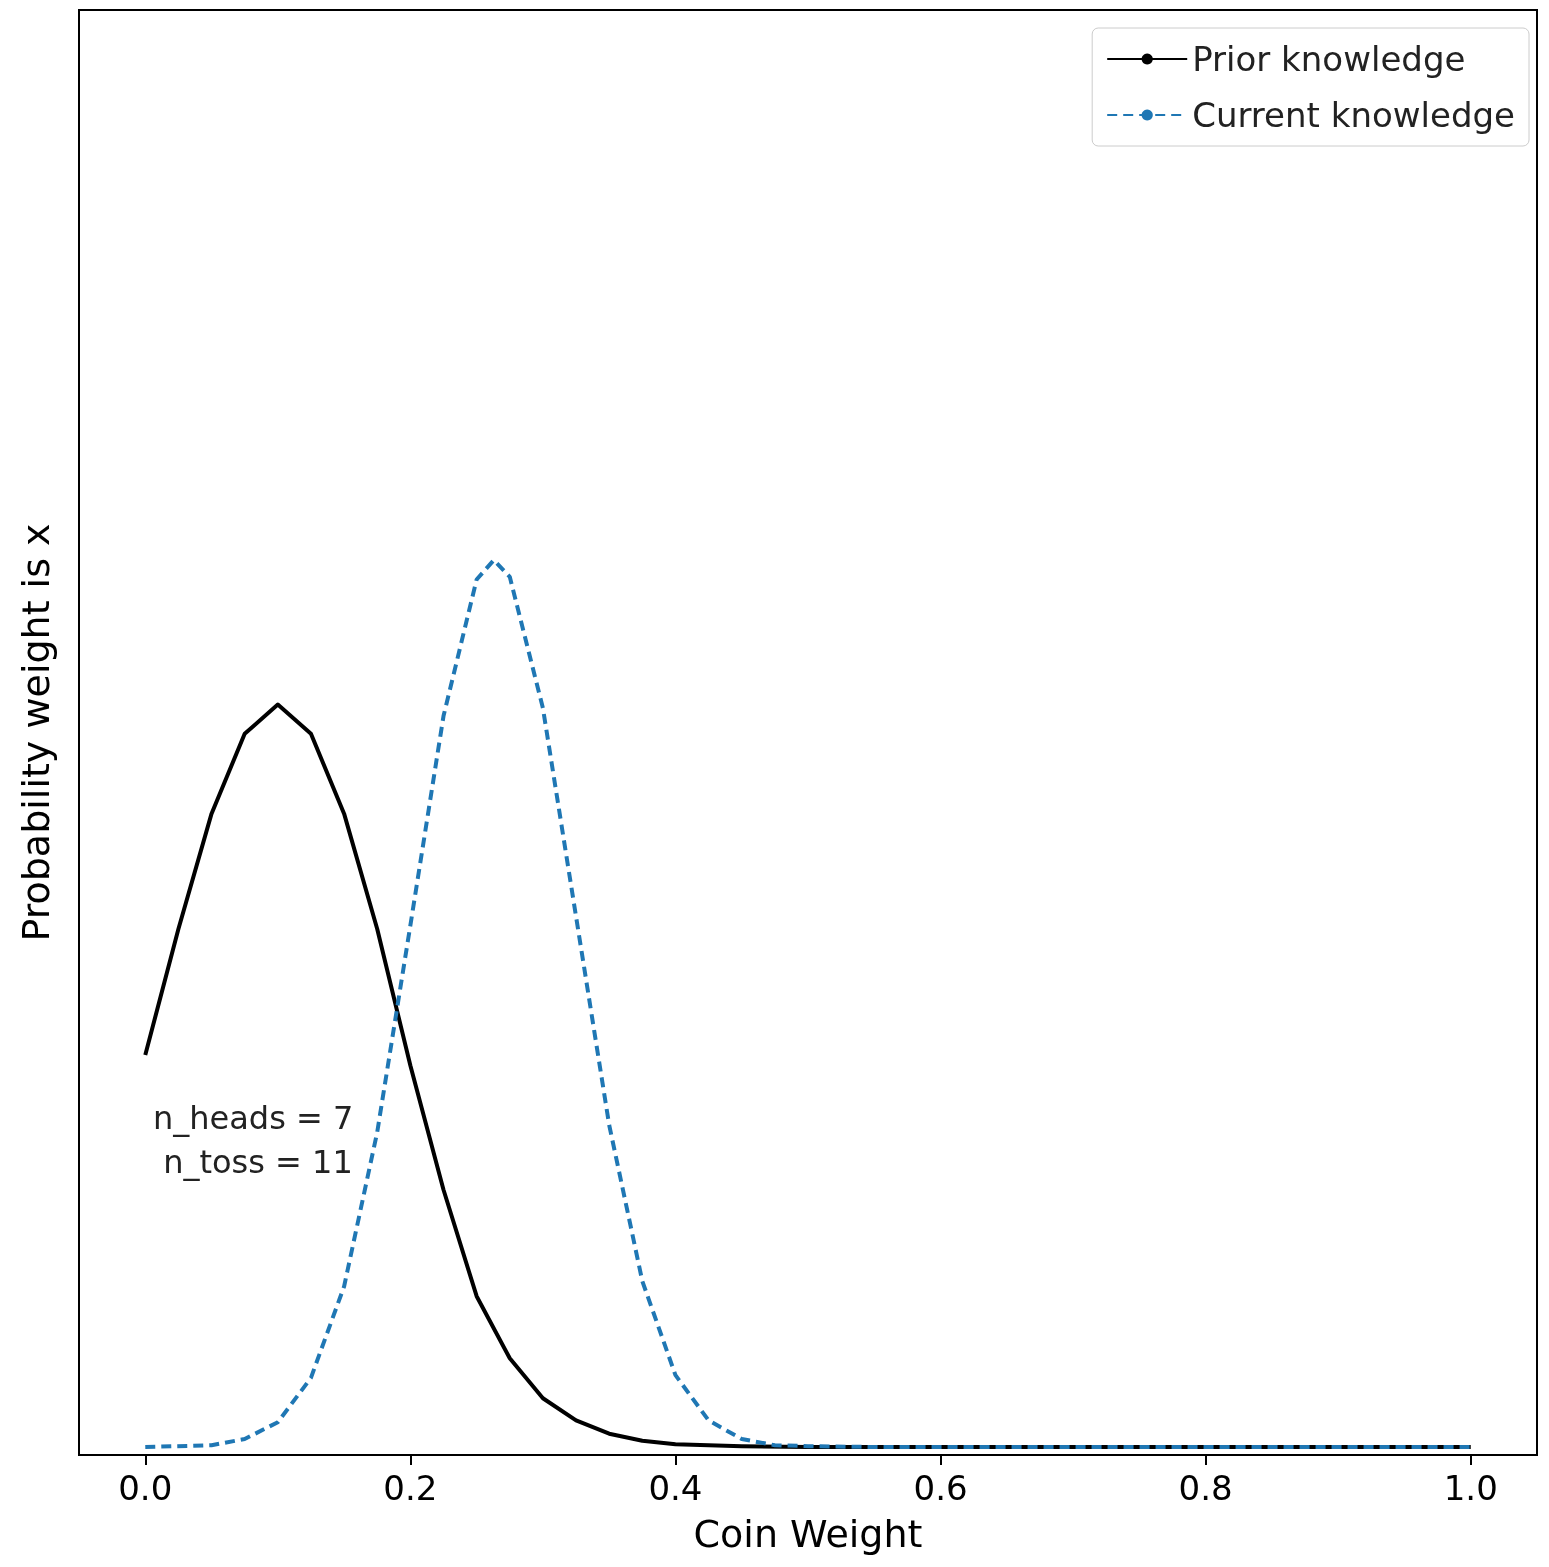  Describe the element at coordinates (1205, 1488) in the screenshot. I see `x-tick-label: 0.8` at that location.